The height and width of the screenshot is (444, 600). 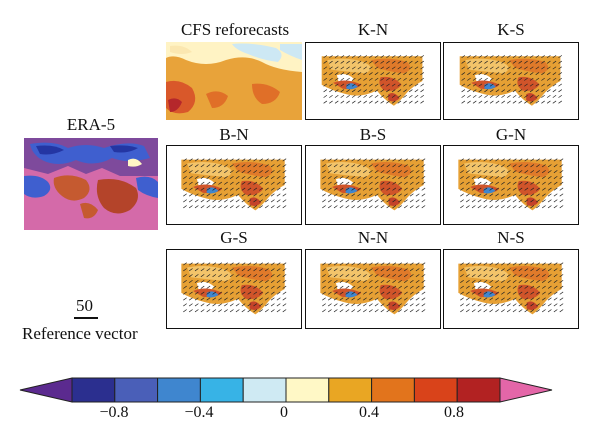 I want to click on reference-label: Reference vector, so click(x=80, y=333).